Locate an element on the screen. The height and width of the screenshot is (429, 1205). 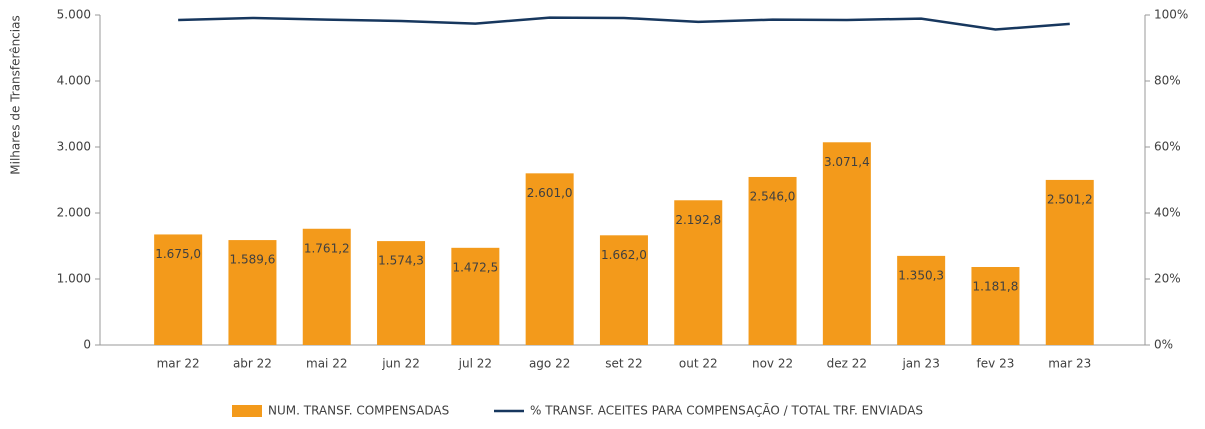
y2-tick-label: 20% is located at coordinates (1167, 279).